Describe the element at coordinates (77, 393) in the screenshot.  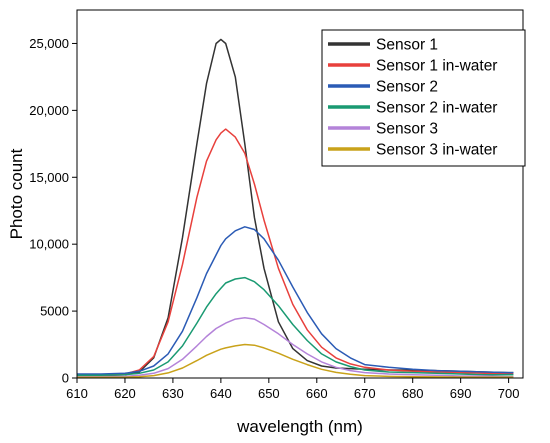
I see `x-tick-label: 610` at that location.